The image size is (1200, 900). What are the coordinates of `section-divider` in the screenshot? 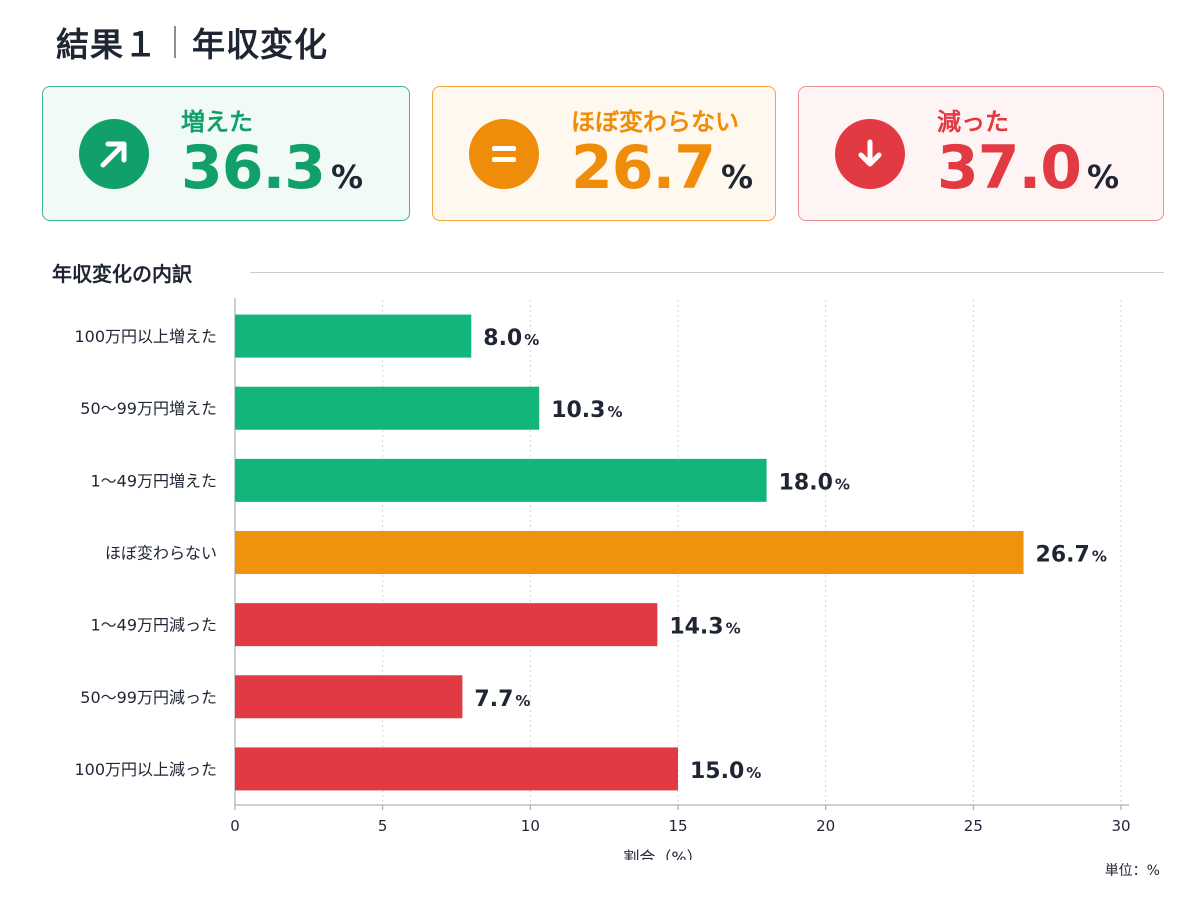 It's located at (707, 272).